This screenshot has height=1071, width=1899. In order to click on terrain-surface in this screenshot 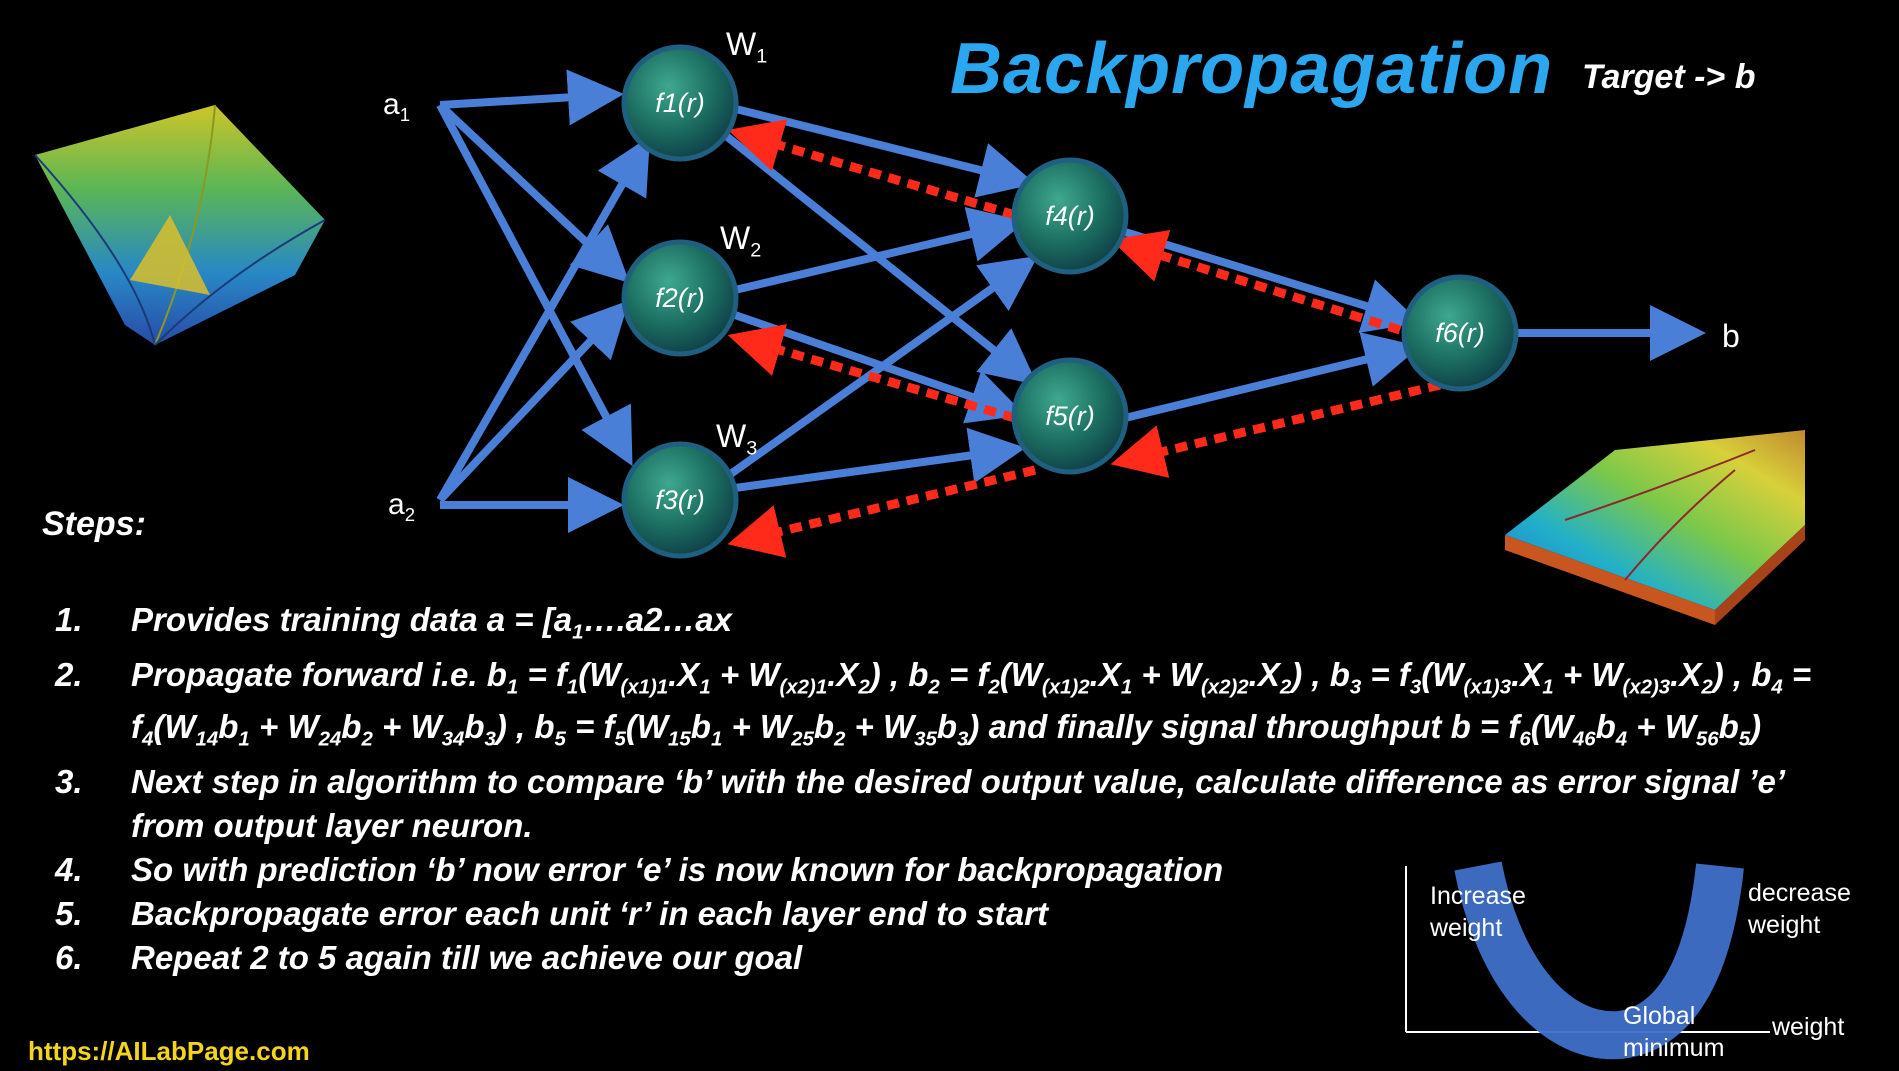, I will do `click(1655, 527)`.